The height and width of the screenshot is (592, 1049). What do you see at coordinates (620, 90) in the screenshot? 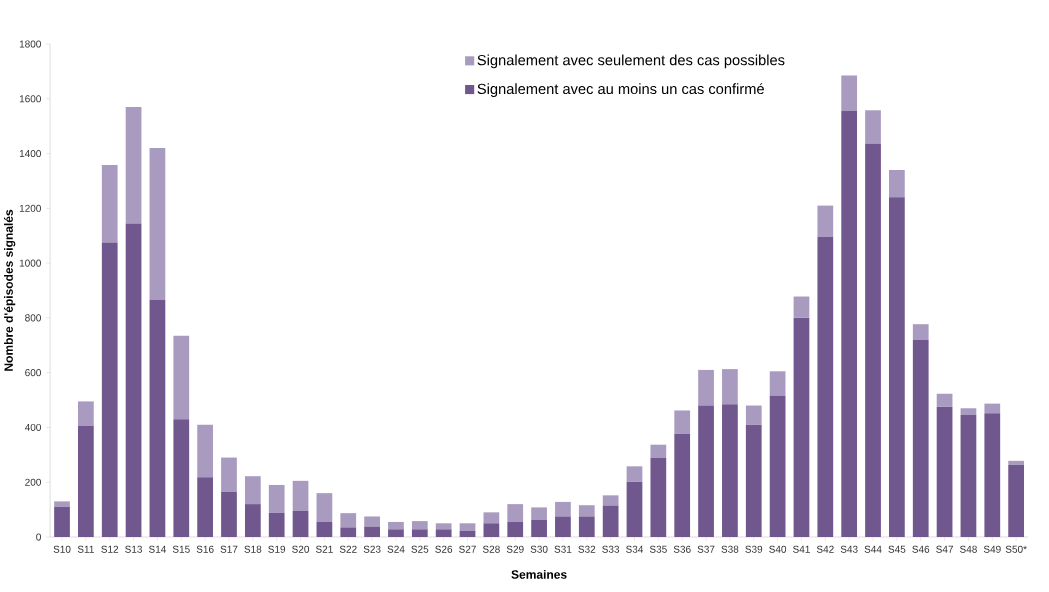
I see `legend-label: Signalement avec au moins un cas confirmé` at bounding box center [620, 90].